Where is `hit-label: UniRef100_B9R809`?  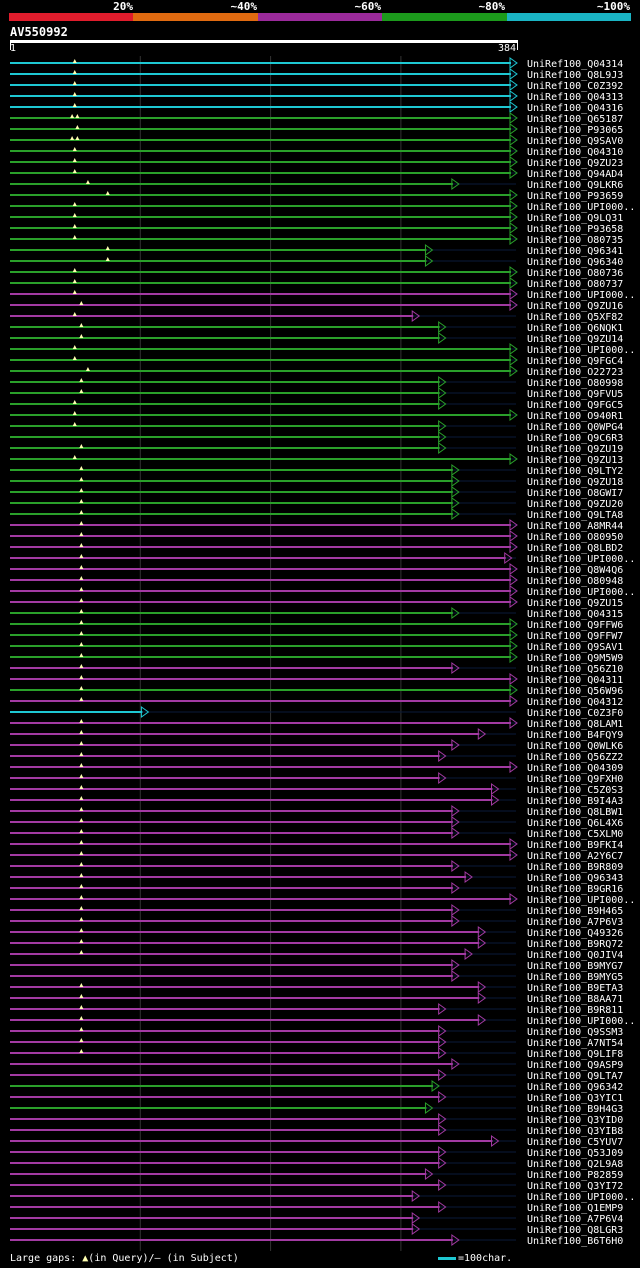
hit-label: UniRef100_B9R809 is located at coordinates (575, 867).